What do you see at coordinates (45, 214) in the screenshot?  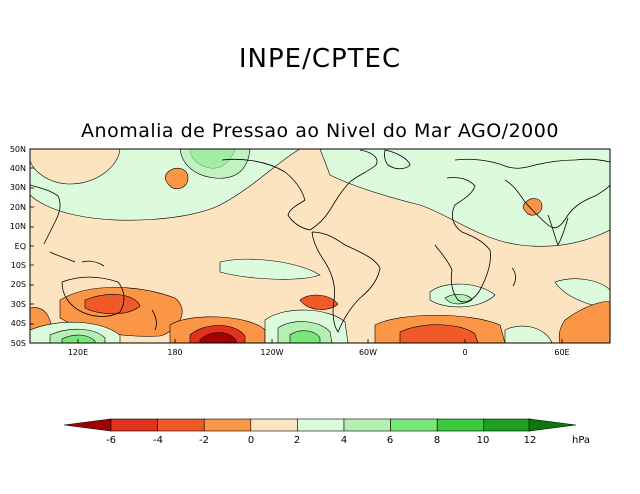 I see `coast-east-asia` at bounding box center [45, 214].